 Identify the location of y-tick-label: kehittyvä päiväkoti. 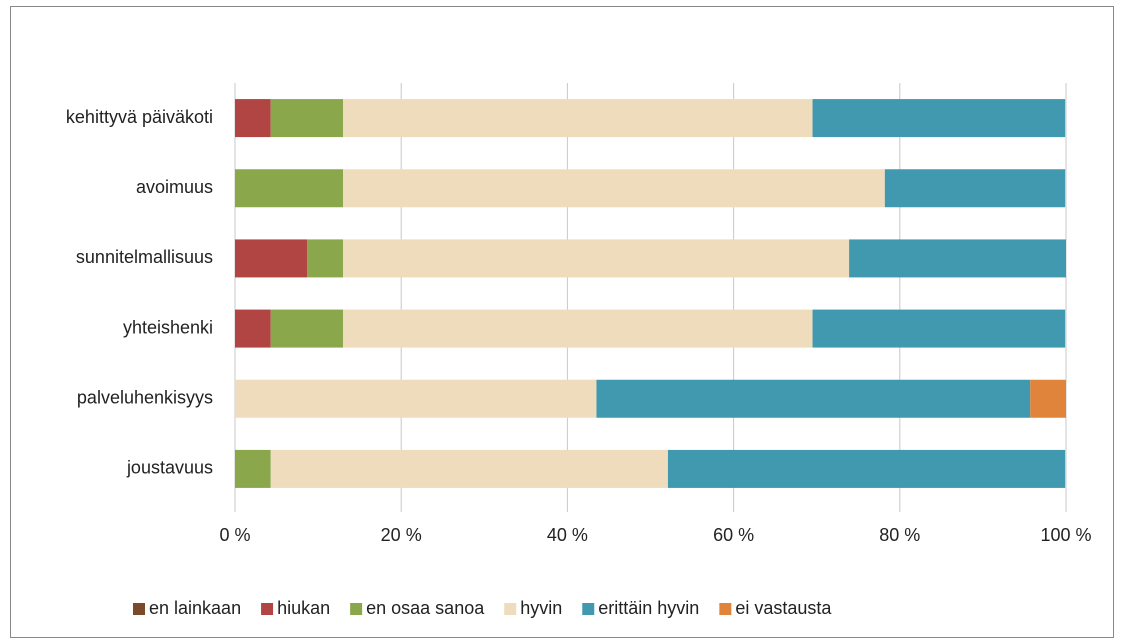
(139, 117).